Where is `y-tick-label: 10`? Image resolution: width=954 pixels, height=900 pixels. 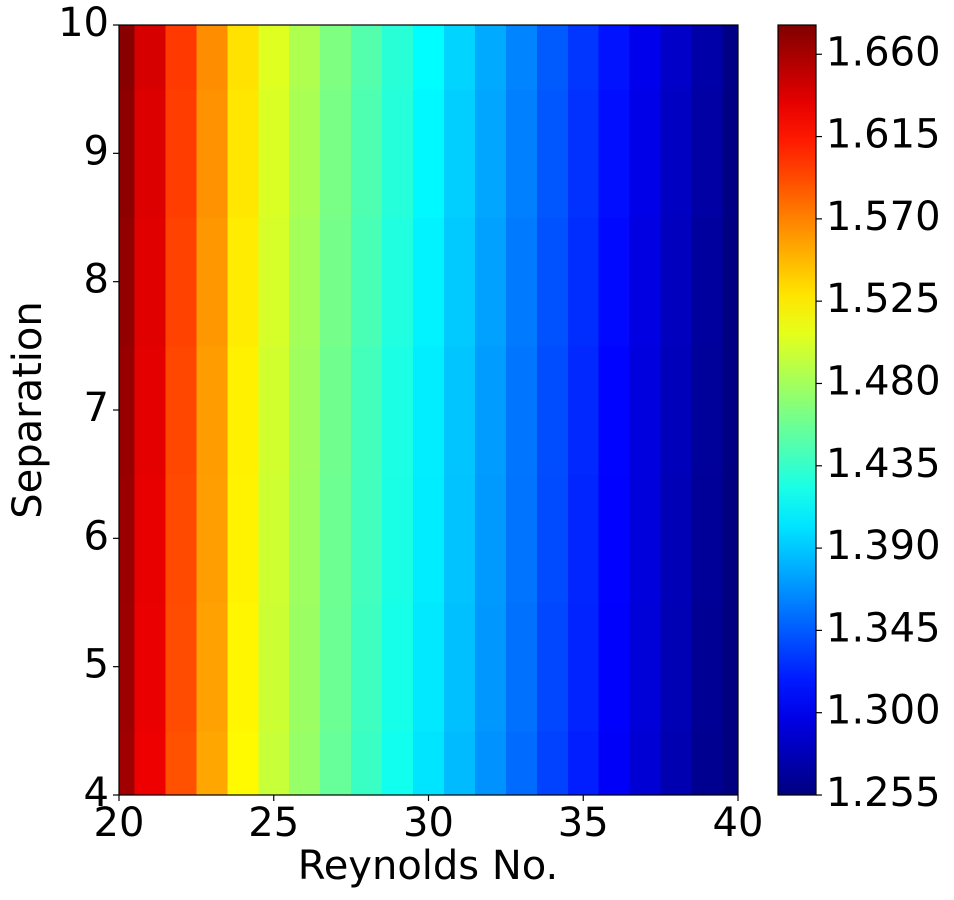 y-tick-label: 10 is located at coordinates (83, 23).